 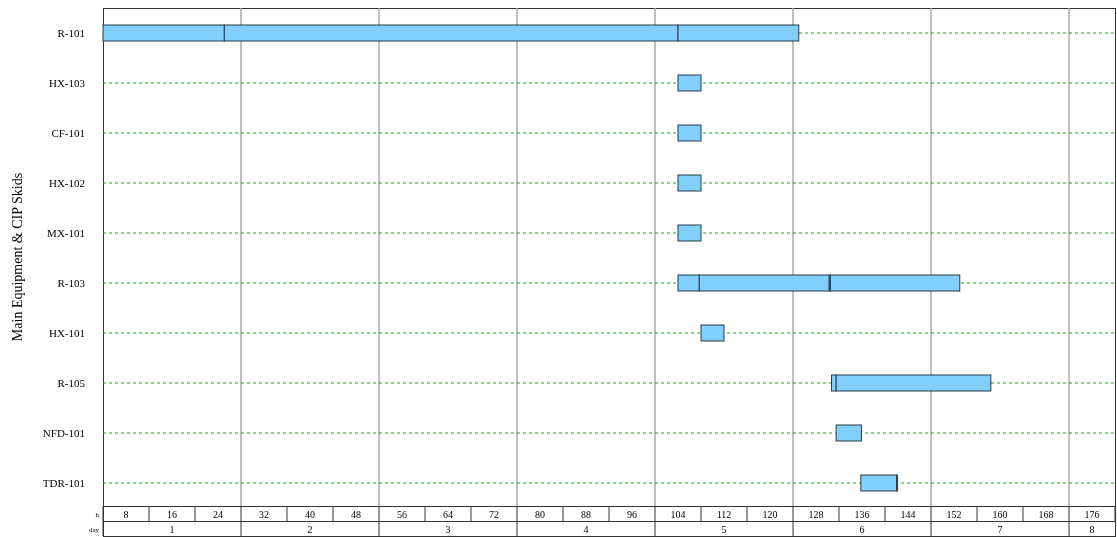 I want to click on x-tick-label: 64, so click(x=448, y=514).